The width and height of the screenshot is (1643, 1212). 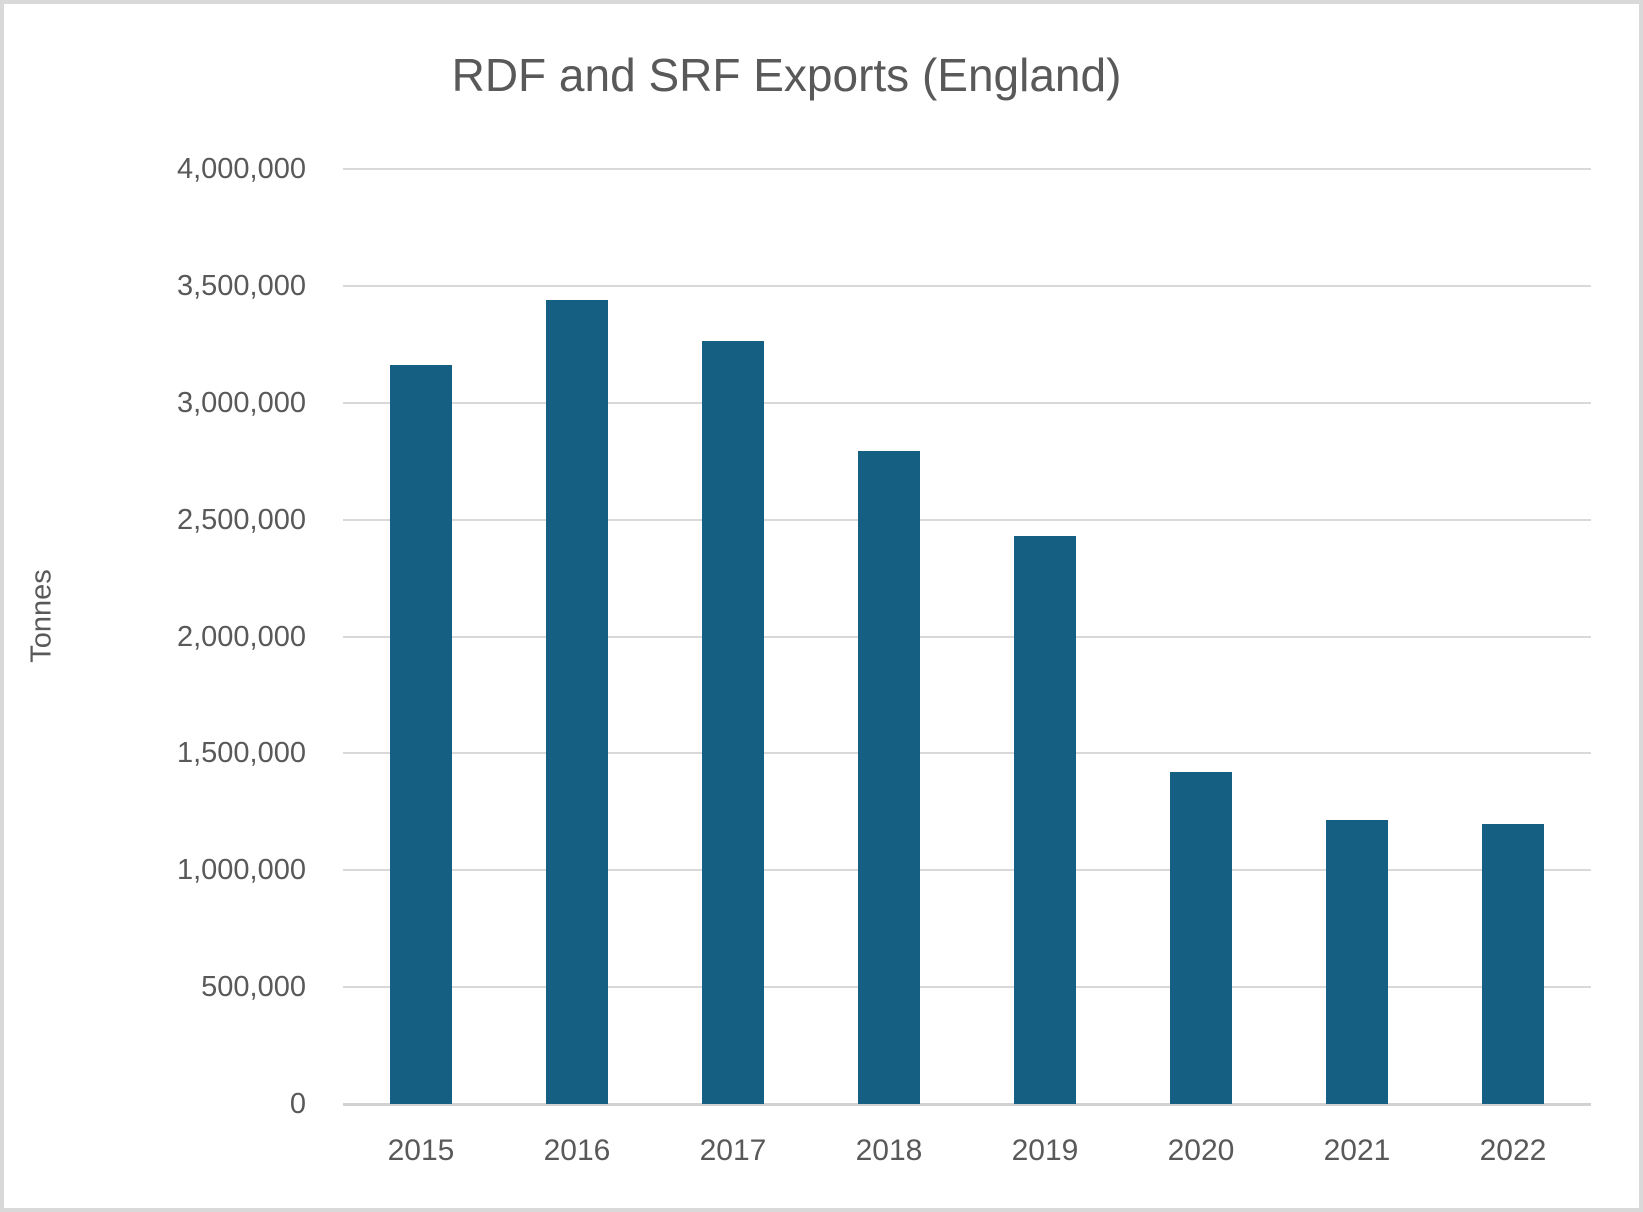 I want to click on bar-2021, so click(x=1357, y=962).